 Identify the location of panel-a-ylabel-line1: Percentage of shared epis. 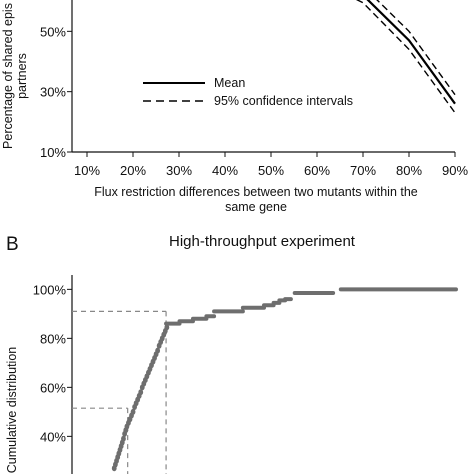
(8, 76).